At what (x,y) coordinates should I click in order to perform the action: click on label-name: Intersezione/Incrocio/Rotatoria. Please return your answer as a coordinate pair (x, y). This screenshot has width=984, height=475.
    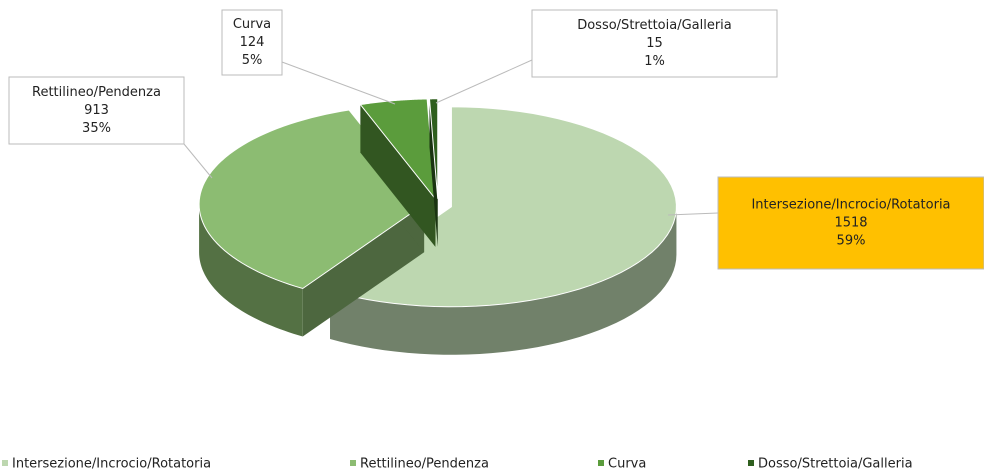
    Looking at the image, I should click on (850, 205).